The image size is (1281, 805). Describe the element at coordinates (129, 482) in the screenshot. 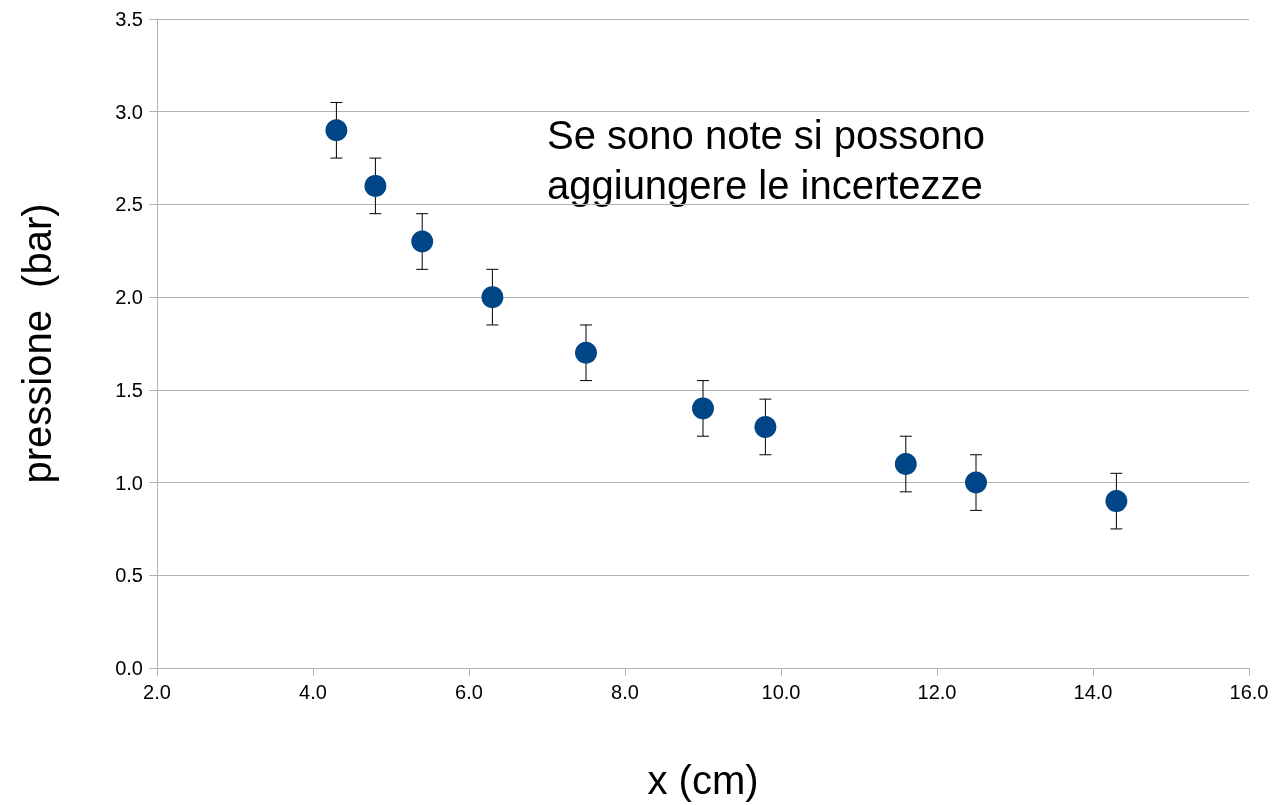

I see `y-tick-label: 1.0` at that location.